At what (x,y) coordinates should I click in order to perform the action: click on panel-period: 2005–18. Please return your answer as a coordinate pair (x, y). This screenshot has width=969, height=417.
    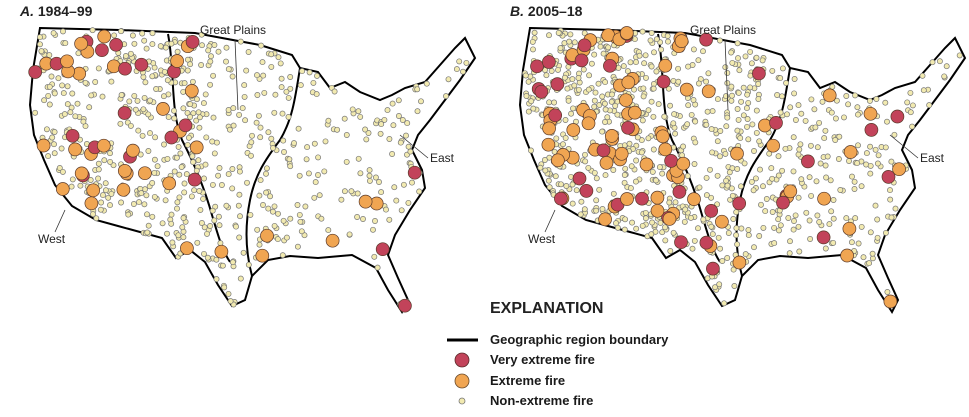
    Looking at the image, I should click on (555, 11).